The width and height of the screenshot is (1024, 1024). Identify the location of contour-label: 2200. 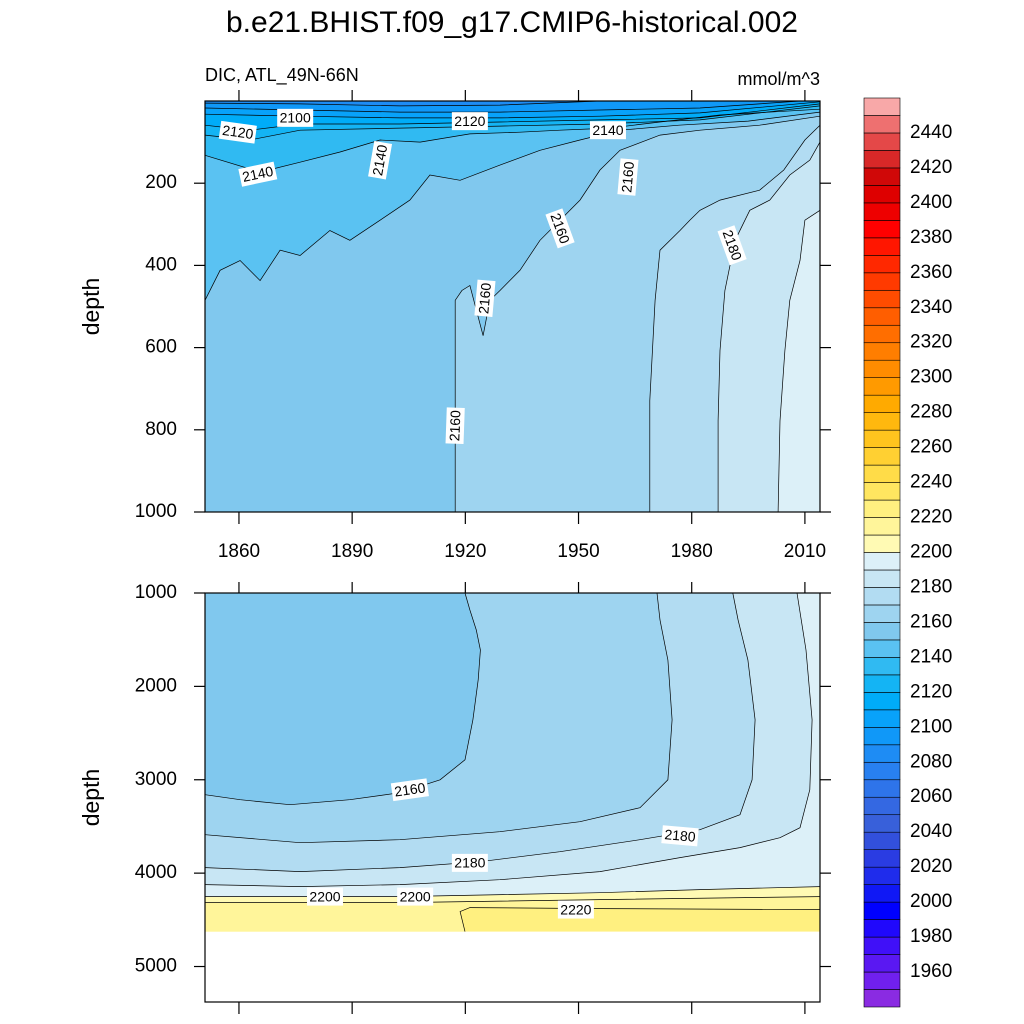
(415, 896).